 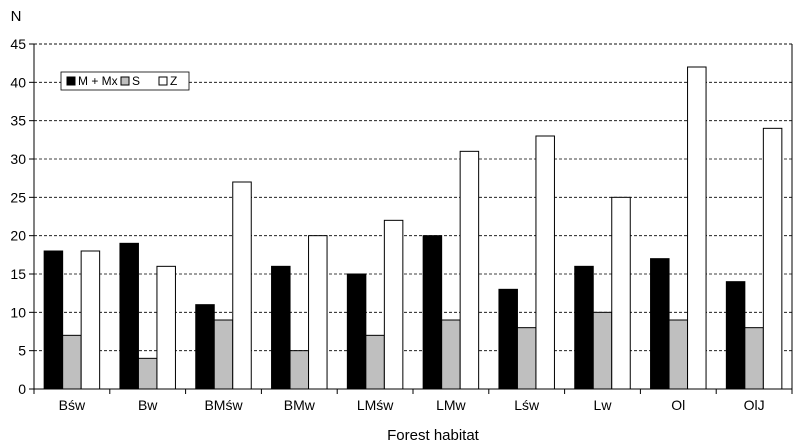 I want to click on legend-items: M + Mx S Z, so click(x=121, y=81).